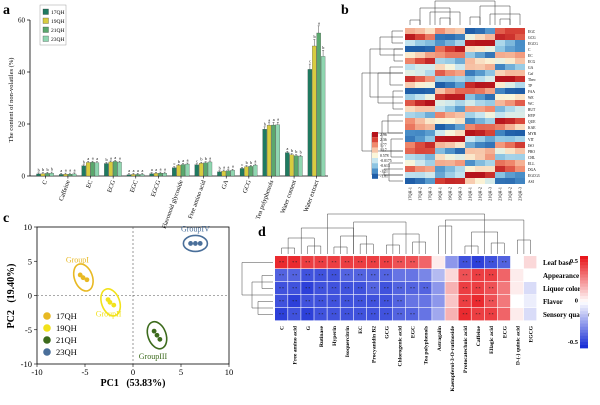 The height and width of the screenshot is (405, 600). I want to click on legend-label-19QH: 19QH, so click(66, 328).